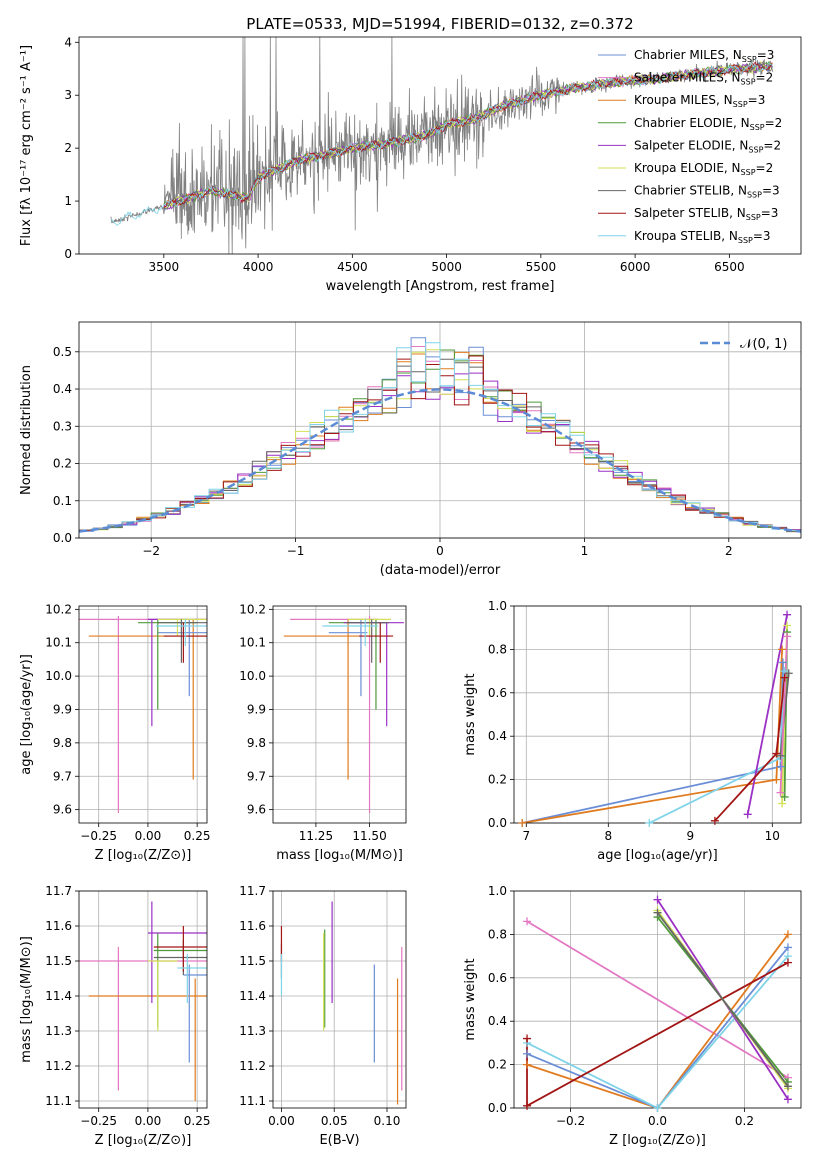  Describe the element at coordinates (526, 836) in the screenshot. I see `mass_weight_vs_age-xtick-label: 7` at that location.